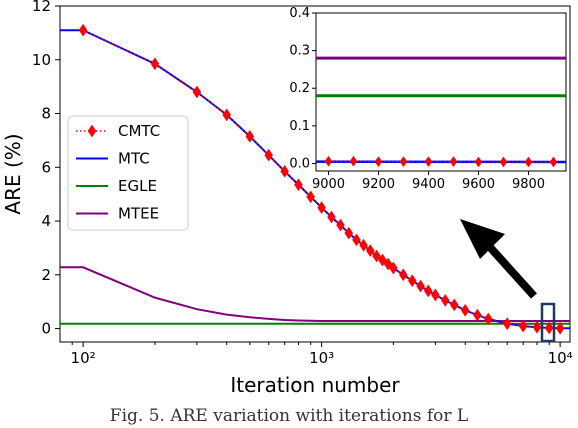 Image resolution: width=578 pixels, height=428 pixels. What do you see at coordinates (478, 184) in the screenshot?
I see `inset-x-tick-label: 9600` at bounding box center [478, 184].